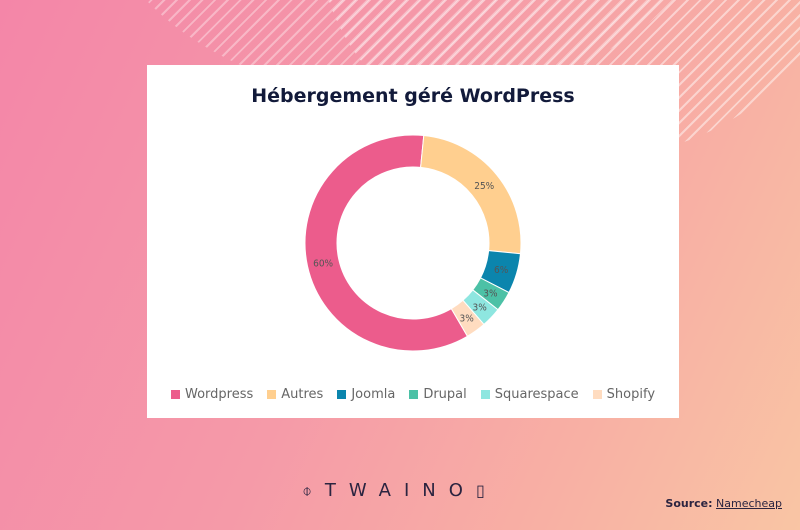 This screenshot has height=530, width=800. I want to click on chart-title: Hébergement géré WordPress, so click(413, 96).